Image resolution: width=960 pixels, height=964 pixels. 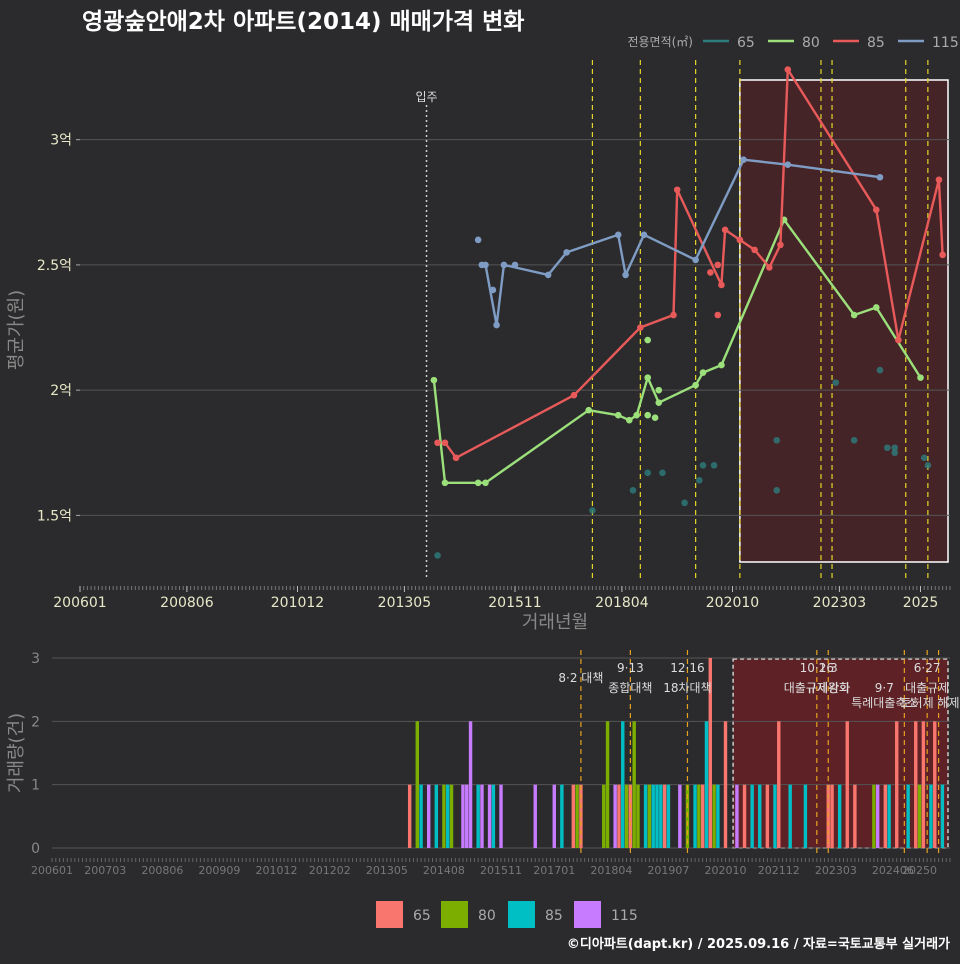 I want to click on volume-y-tick-label: 1, so click(x=35, y=786).